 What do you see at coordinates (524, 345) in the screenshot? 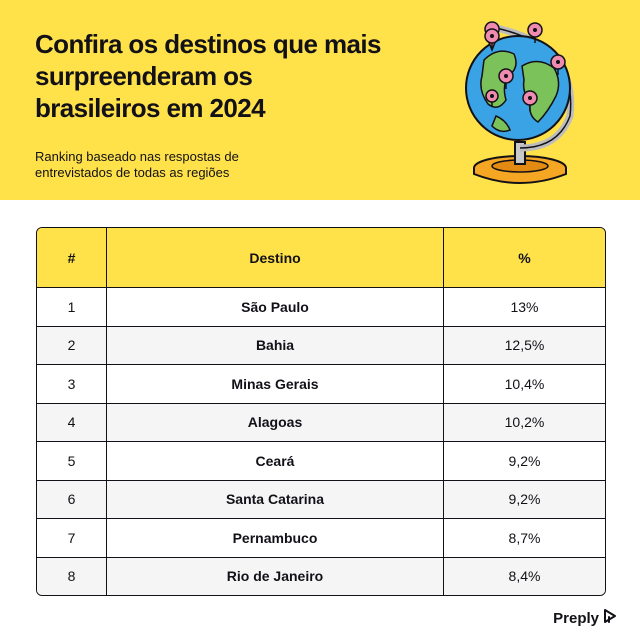
I see `percent-cell: 12,5%` at bounding box center [524, 345].